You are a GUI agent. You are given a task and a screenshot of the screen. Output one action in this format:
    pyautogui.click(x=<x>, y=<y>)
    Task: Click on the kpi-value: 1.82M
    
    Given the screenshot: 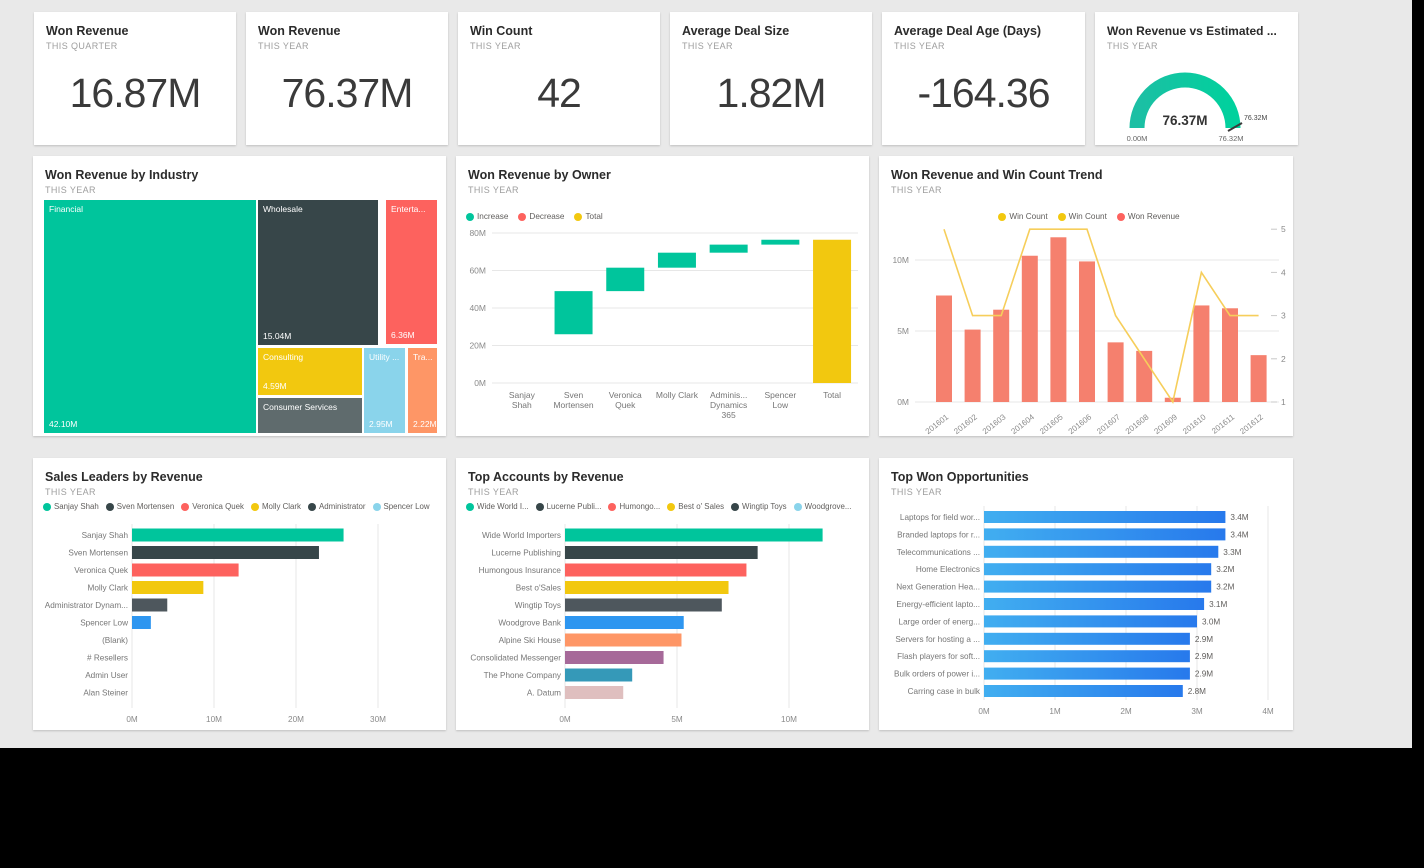 What is the action you would take?
    pyautogui.click(x=771, y=93)
    